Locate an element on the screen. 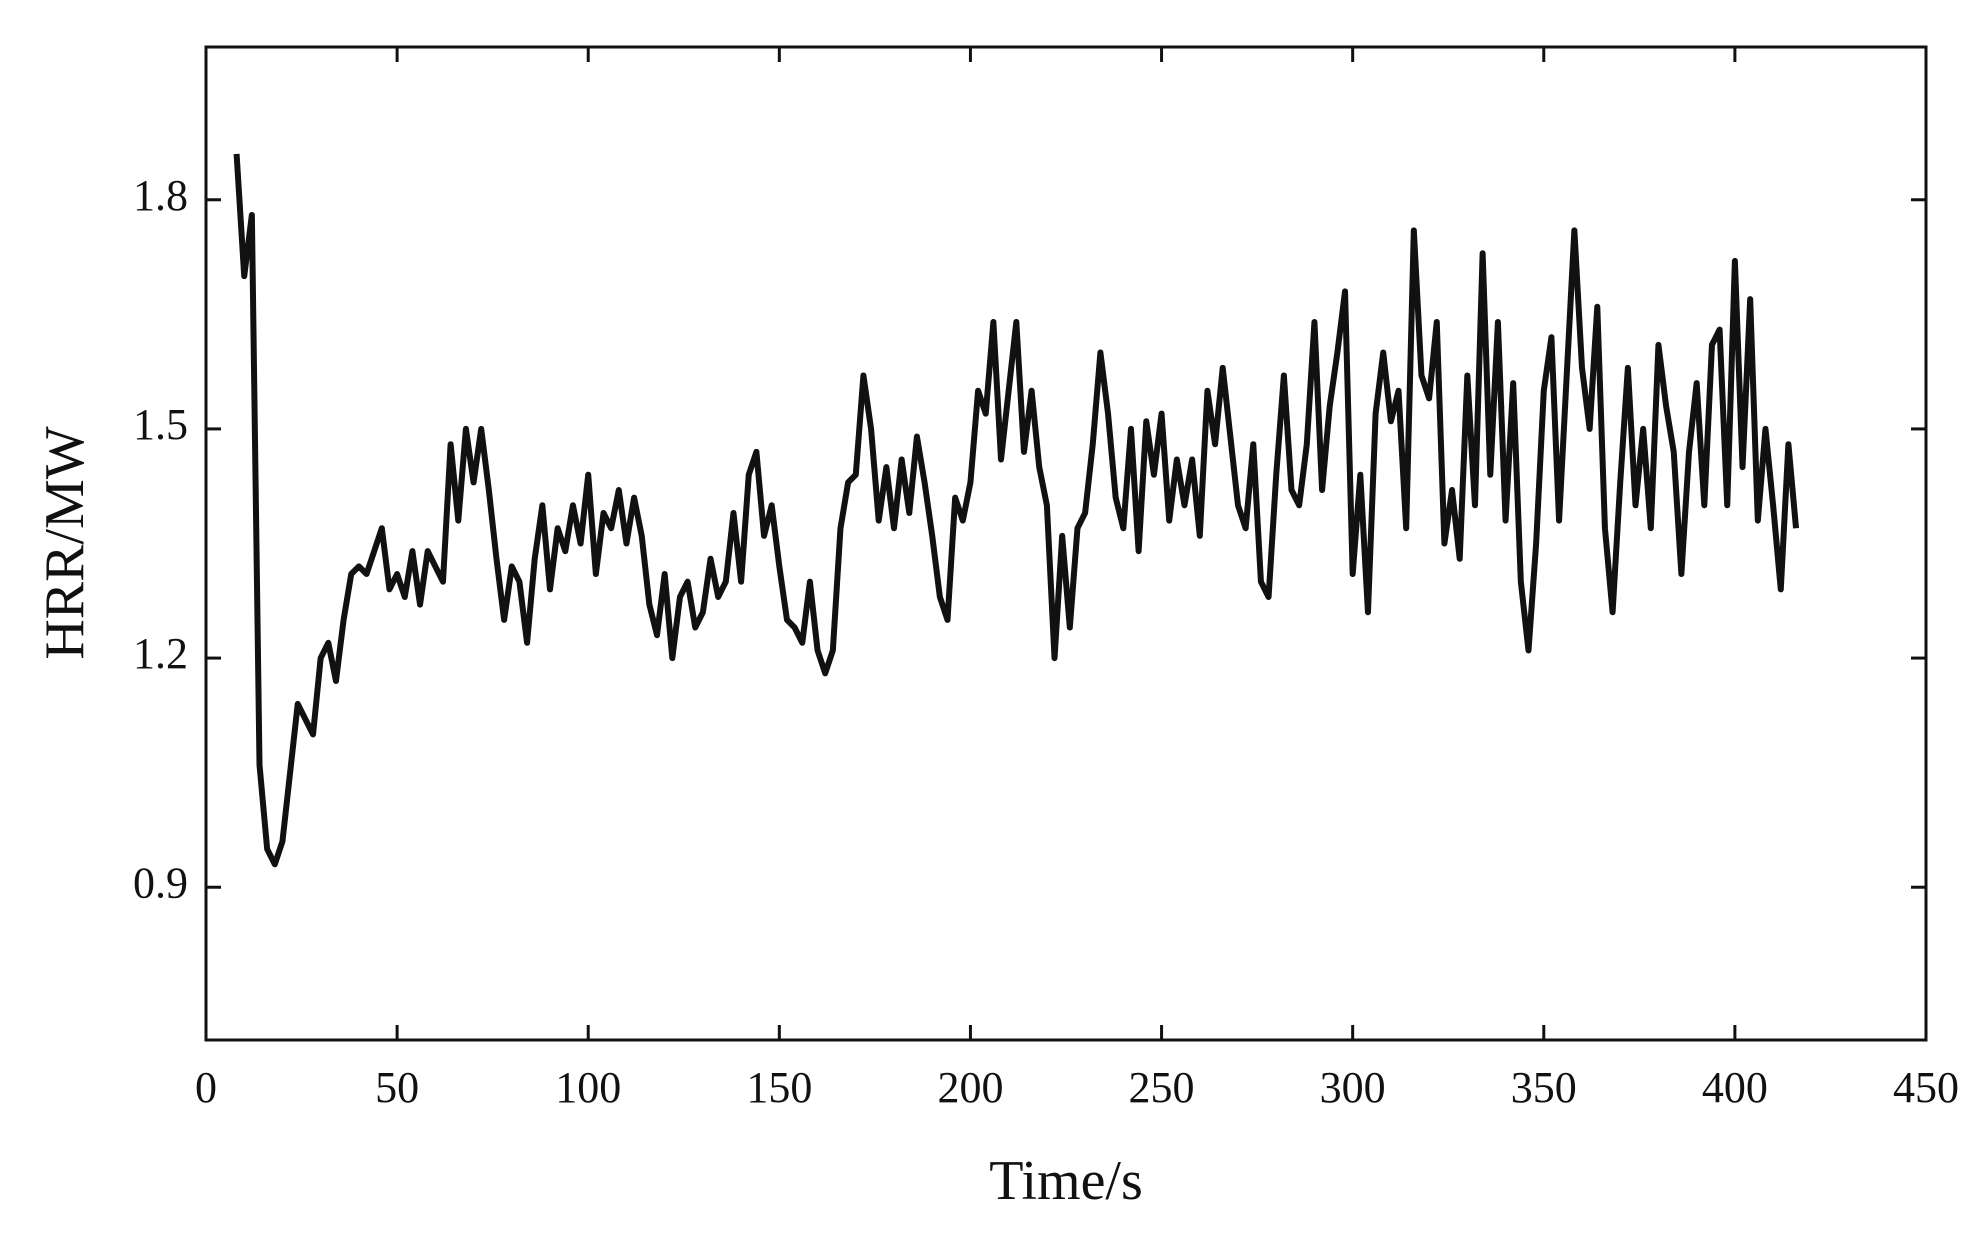 Image resolution: width=1976 pixels, height=1236 pixels. x-tick-label: 100 is located at coordinates (588, 1087).